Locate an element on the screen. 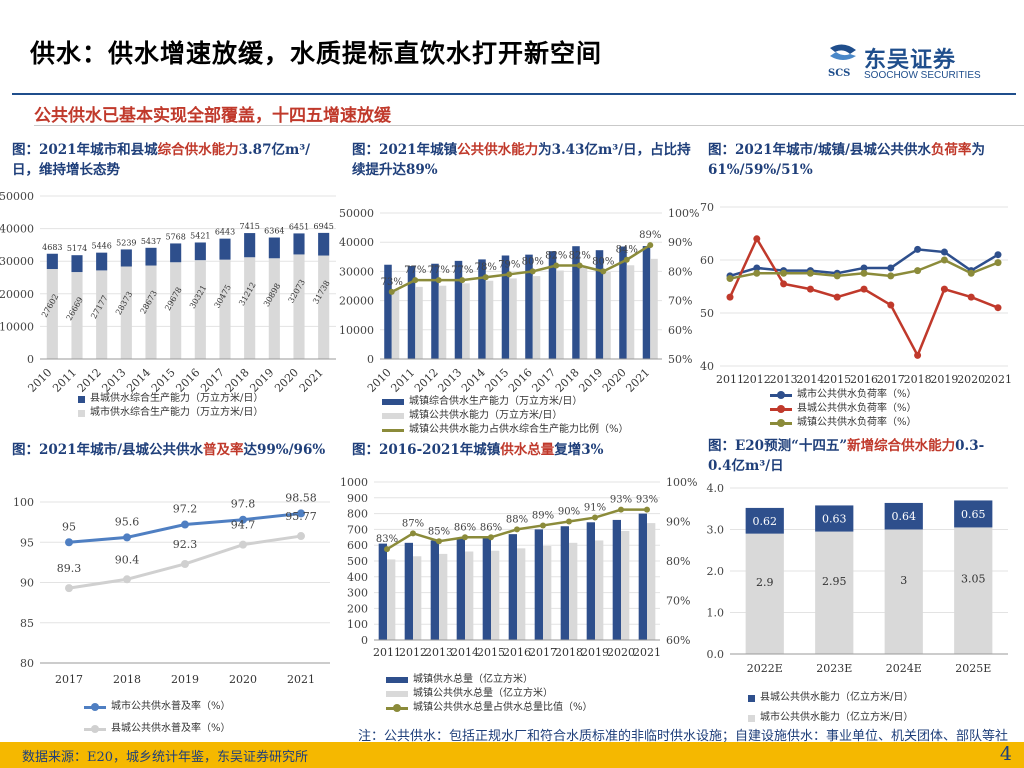  chart5-y2-tick-label: 90% is located at coordinates (678, 522).